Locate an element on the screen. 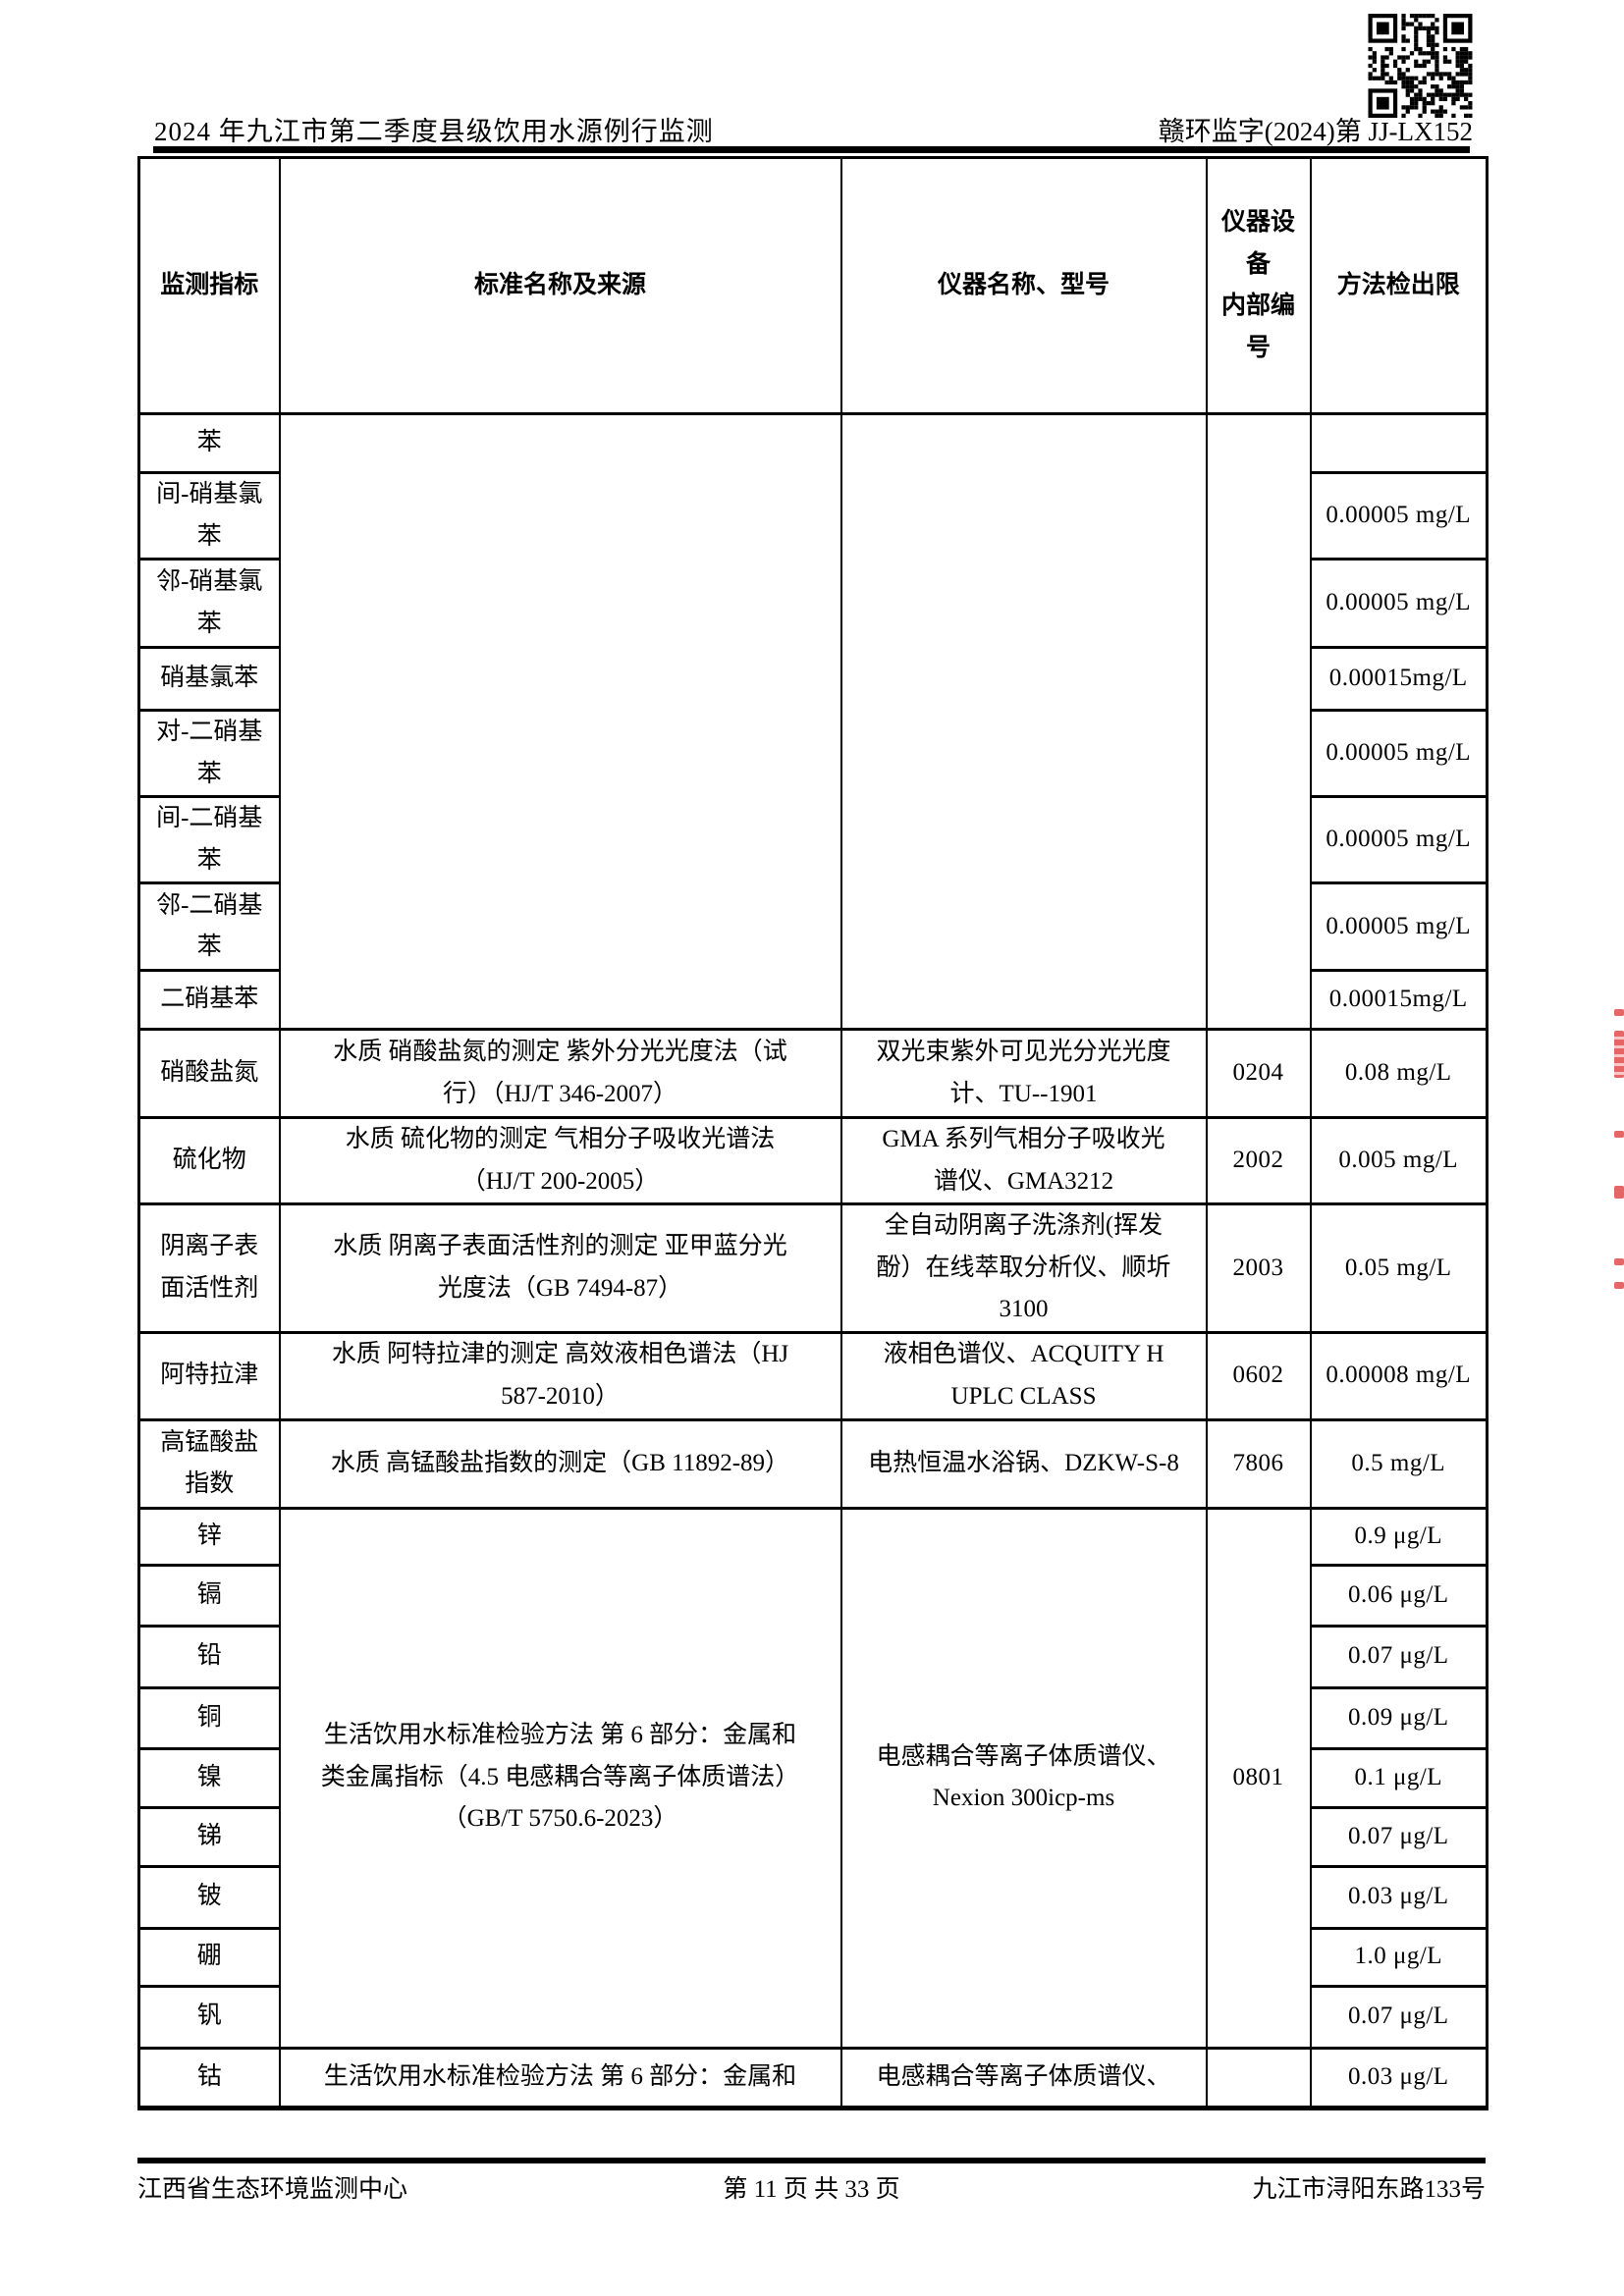 The width and height of the screenshot is (1624, 2296). indicator-cell: 间-二硝基 苯 is located at coordinates (209, 840).